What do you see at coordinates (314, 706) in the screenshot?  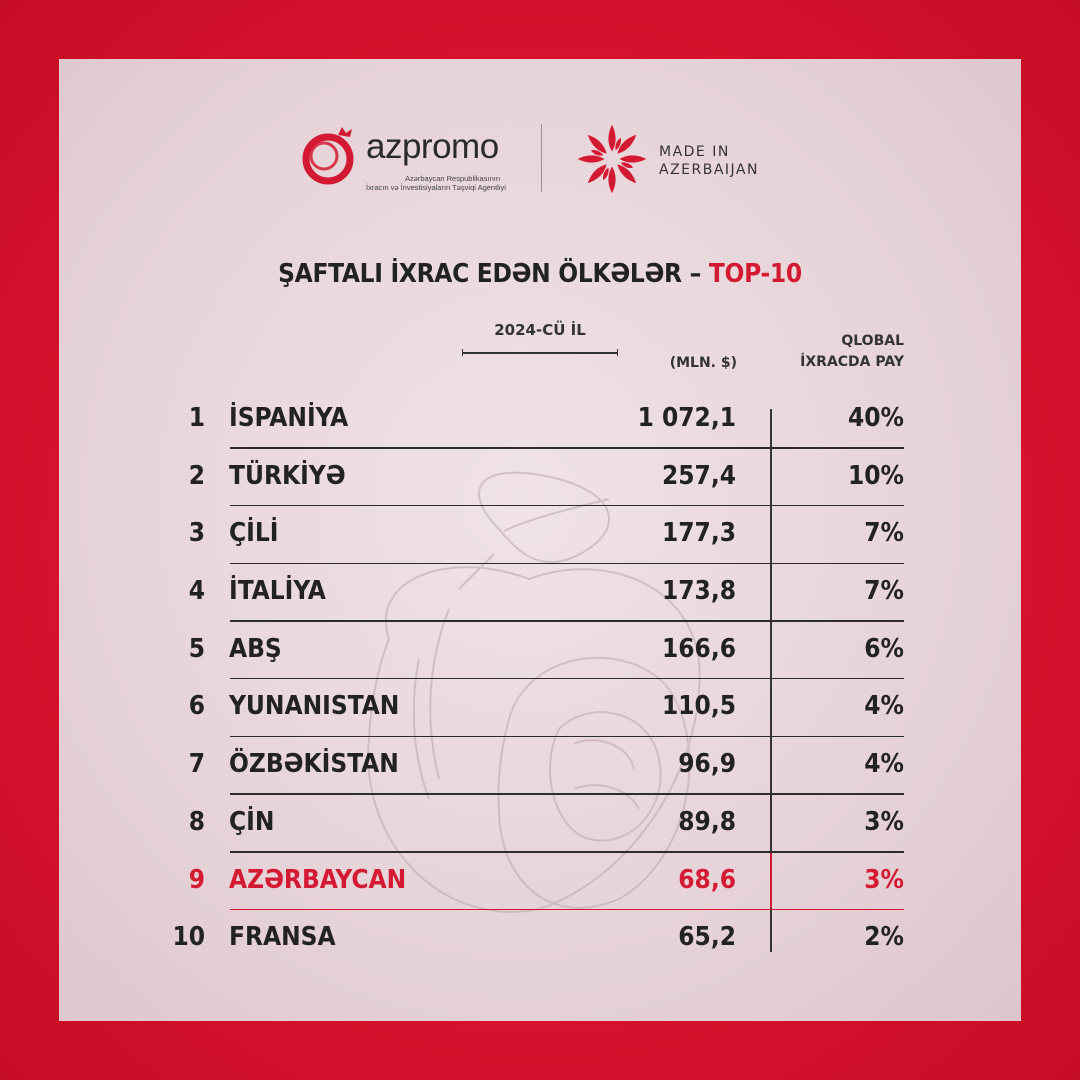 I see `country-cell: YUNANISTAN` at bounding box center [314, 706].